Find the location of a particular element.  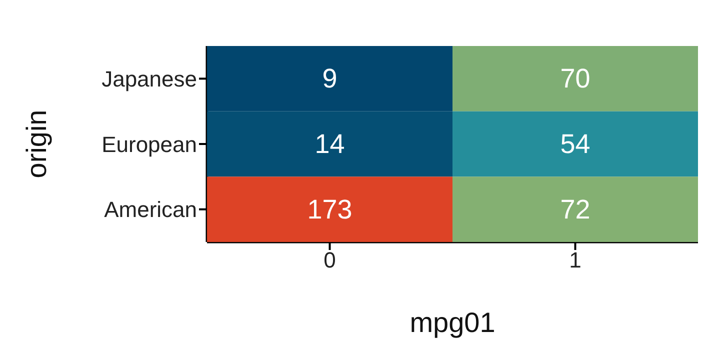

data-label: 54 is located at coordinates (575, 144).